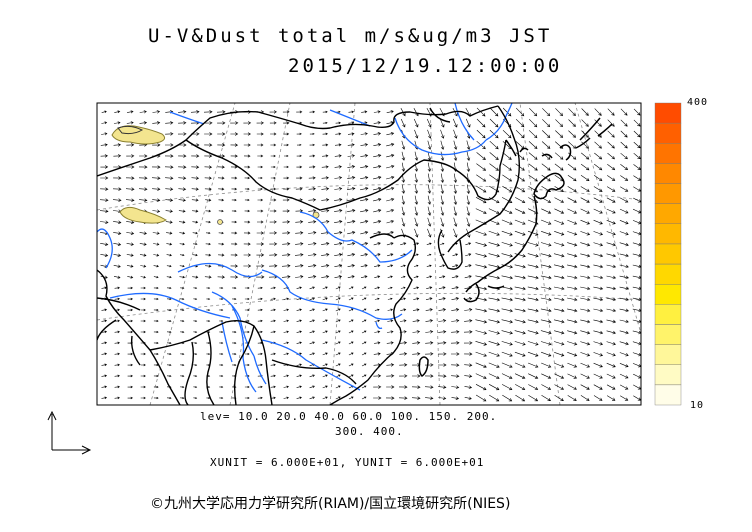 The width and height of the screenshot is (752, 532). I want to click on chart-timestamp: 2015/12/19.12:00:00, so click(425, 66).